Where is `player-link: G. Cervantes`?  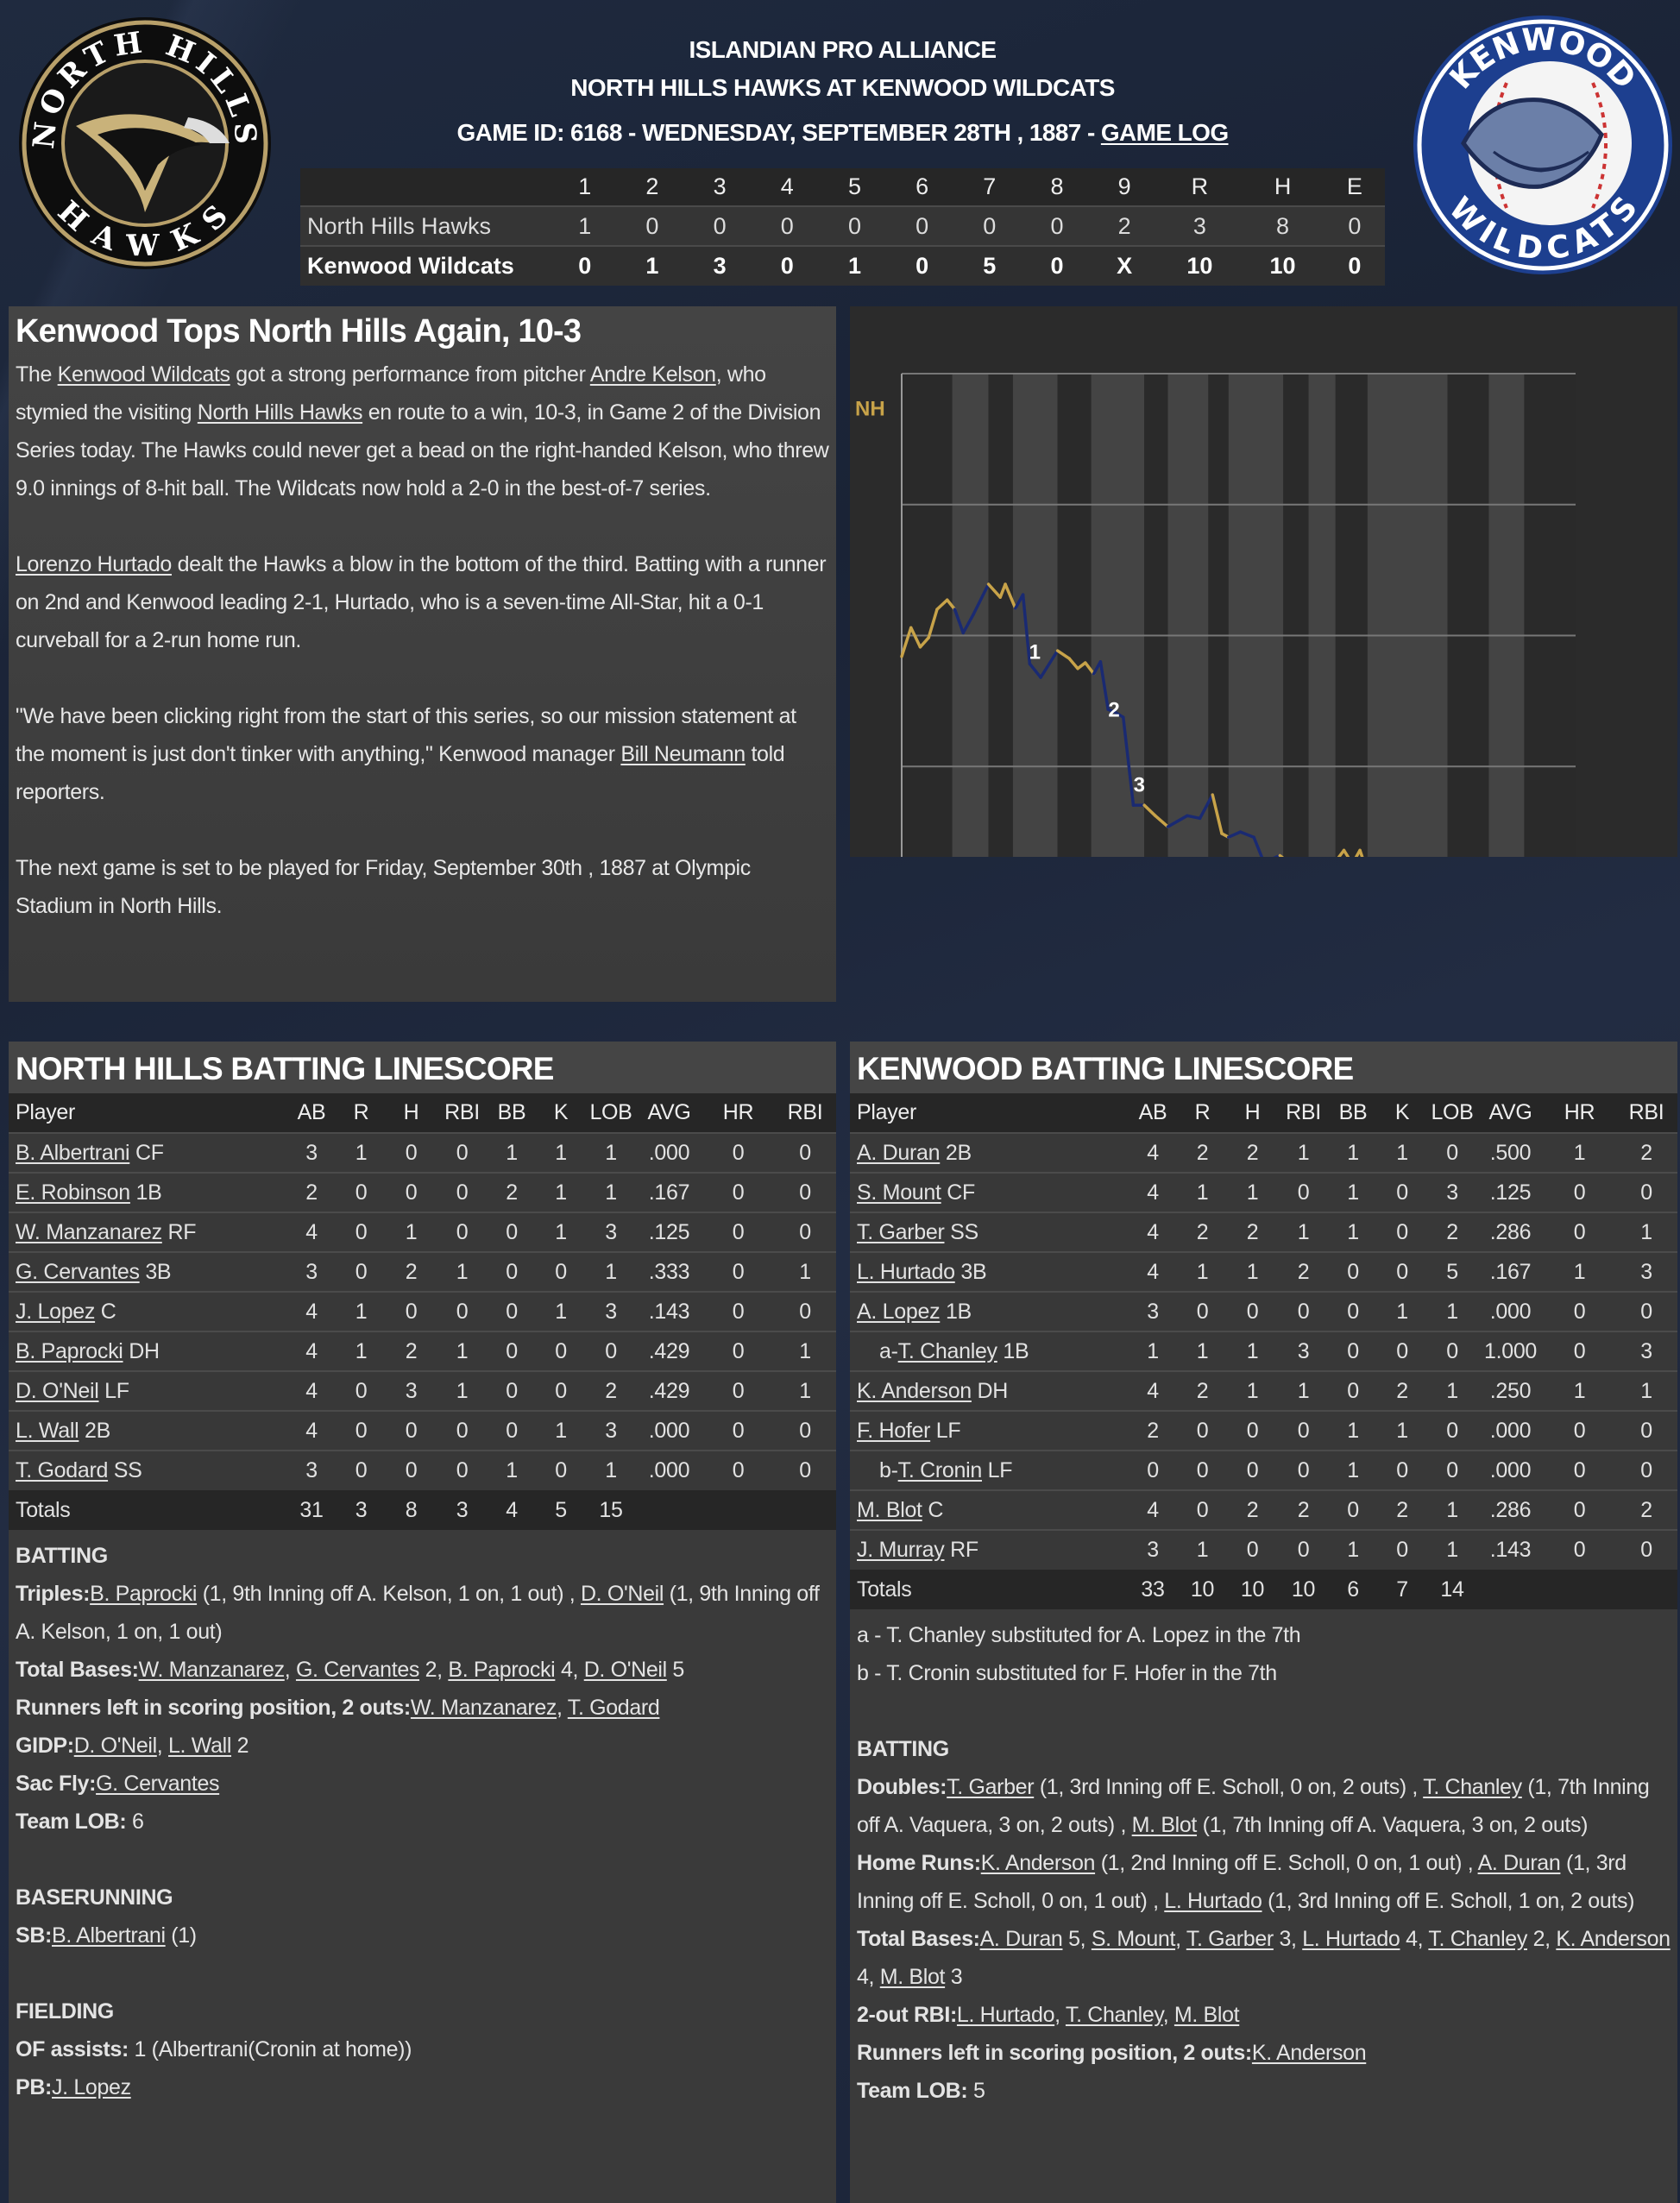 player-link: G. Cervantes is located at coordinates (78, 1271).